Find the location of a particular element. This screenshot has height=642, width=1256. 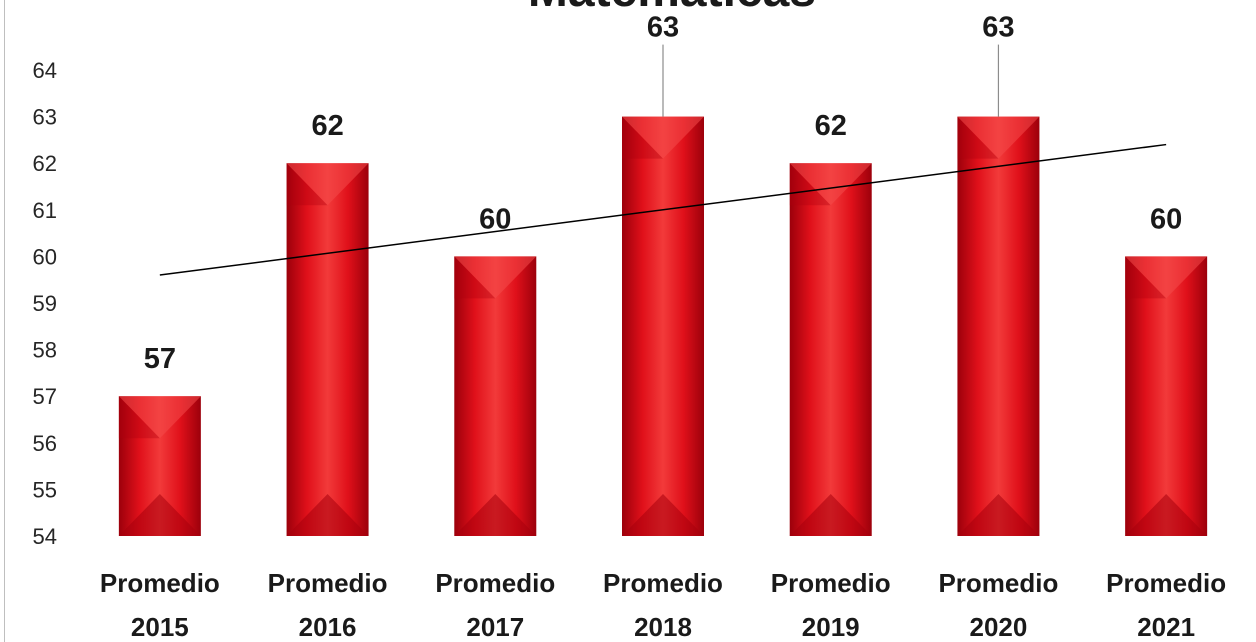

x-category-label-line2: 2020 is located at coordinates (999, 627).